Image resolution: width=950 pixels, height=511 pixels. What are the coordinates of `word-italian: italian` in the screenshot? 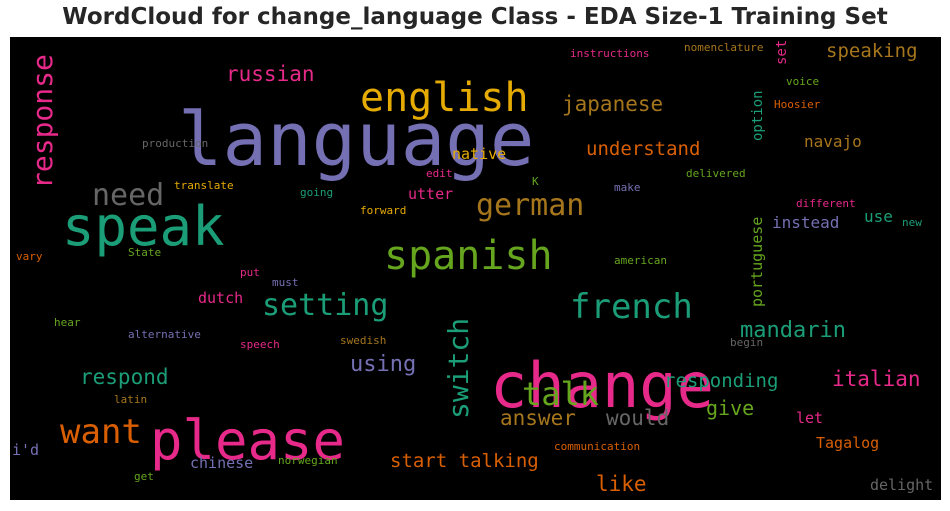 It's located at (876, 379).